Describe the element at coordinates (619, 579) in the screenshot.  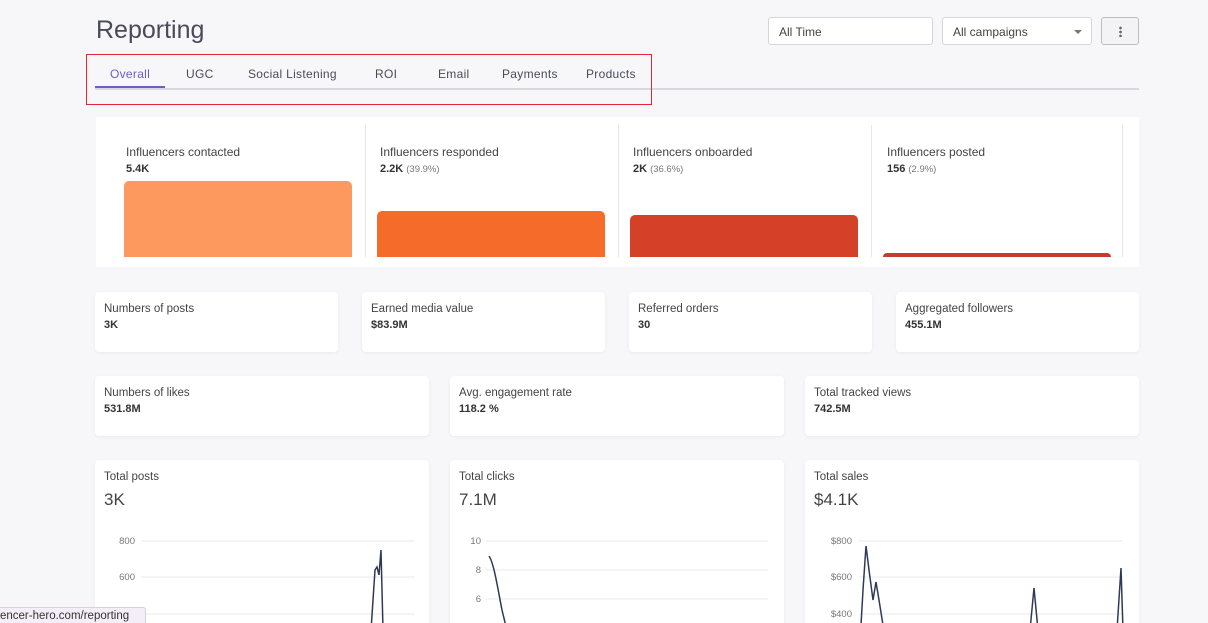
I see `clicks-line-chart: 10 8 6` at that location.